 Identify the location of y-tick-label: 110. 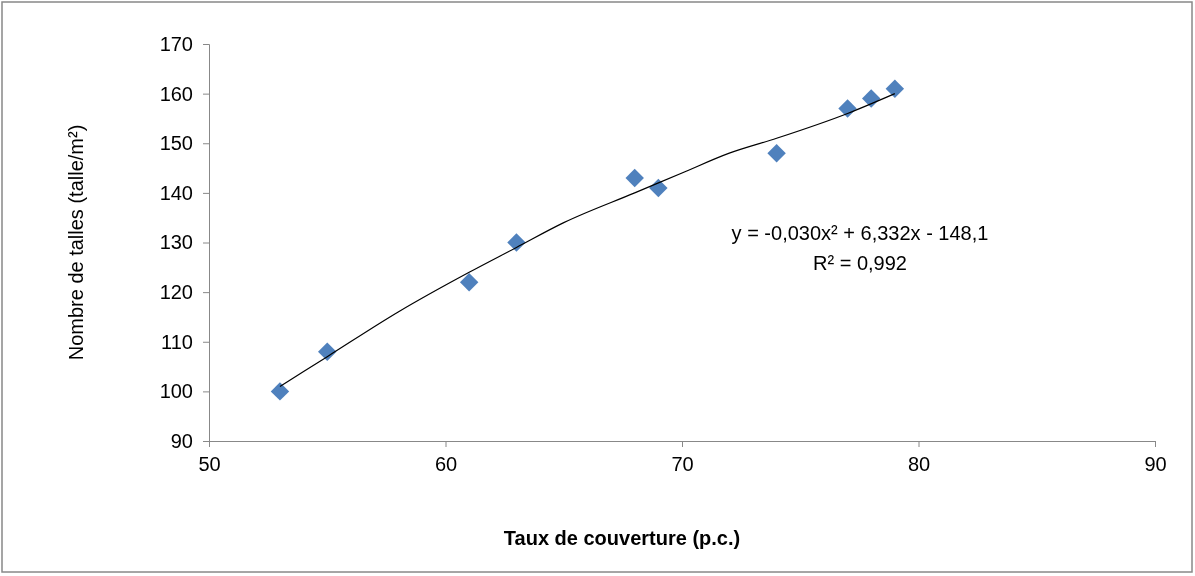
(177, 341).